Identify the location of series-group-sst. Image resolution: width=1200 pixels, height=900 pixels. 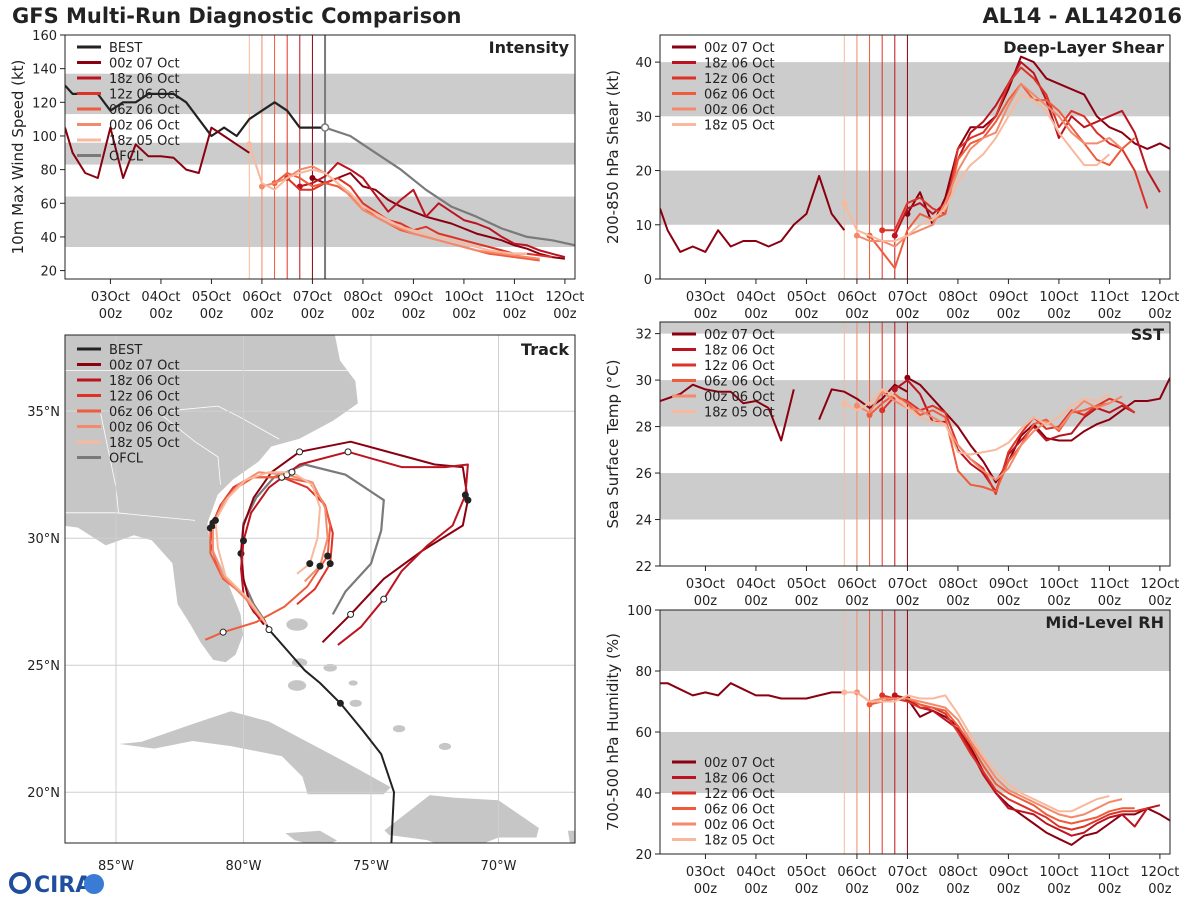
(915, 434).